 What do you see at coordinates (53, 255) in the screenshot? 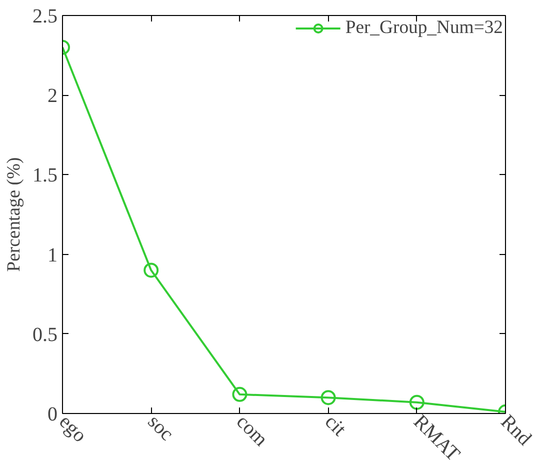
I see `y-tick-label: 1` at bounding box center [53, 255].